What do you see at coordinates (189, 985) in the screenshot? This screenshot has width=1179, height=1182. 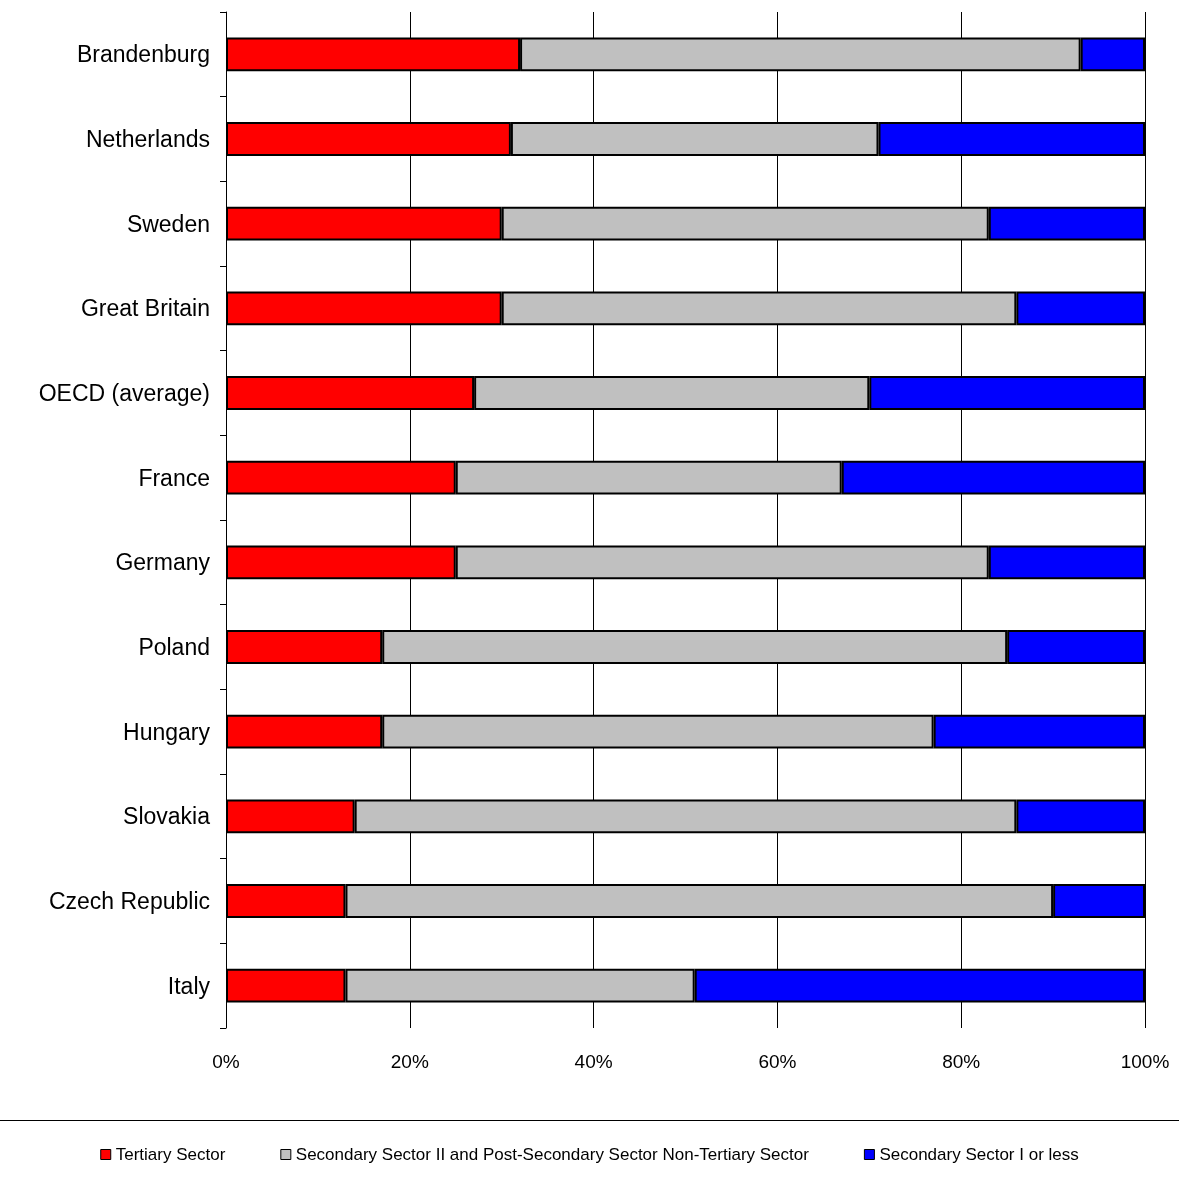 I see `y-tick-label: Italy` at bounding box center [189, 985].